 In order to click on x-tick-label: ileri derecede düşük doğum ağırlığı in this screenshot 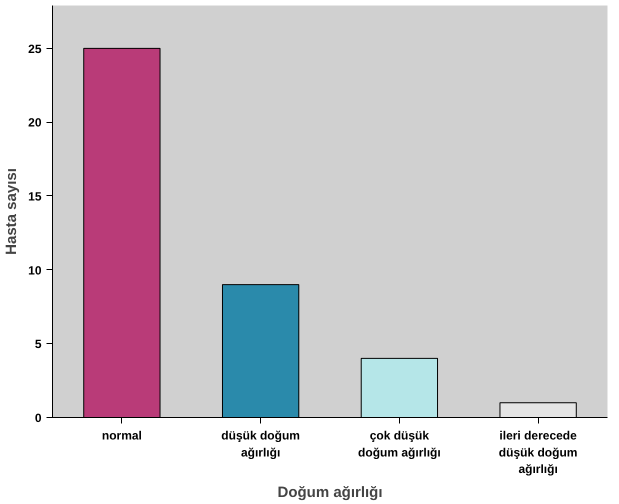, I will do `click(538, 452)`.